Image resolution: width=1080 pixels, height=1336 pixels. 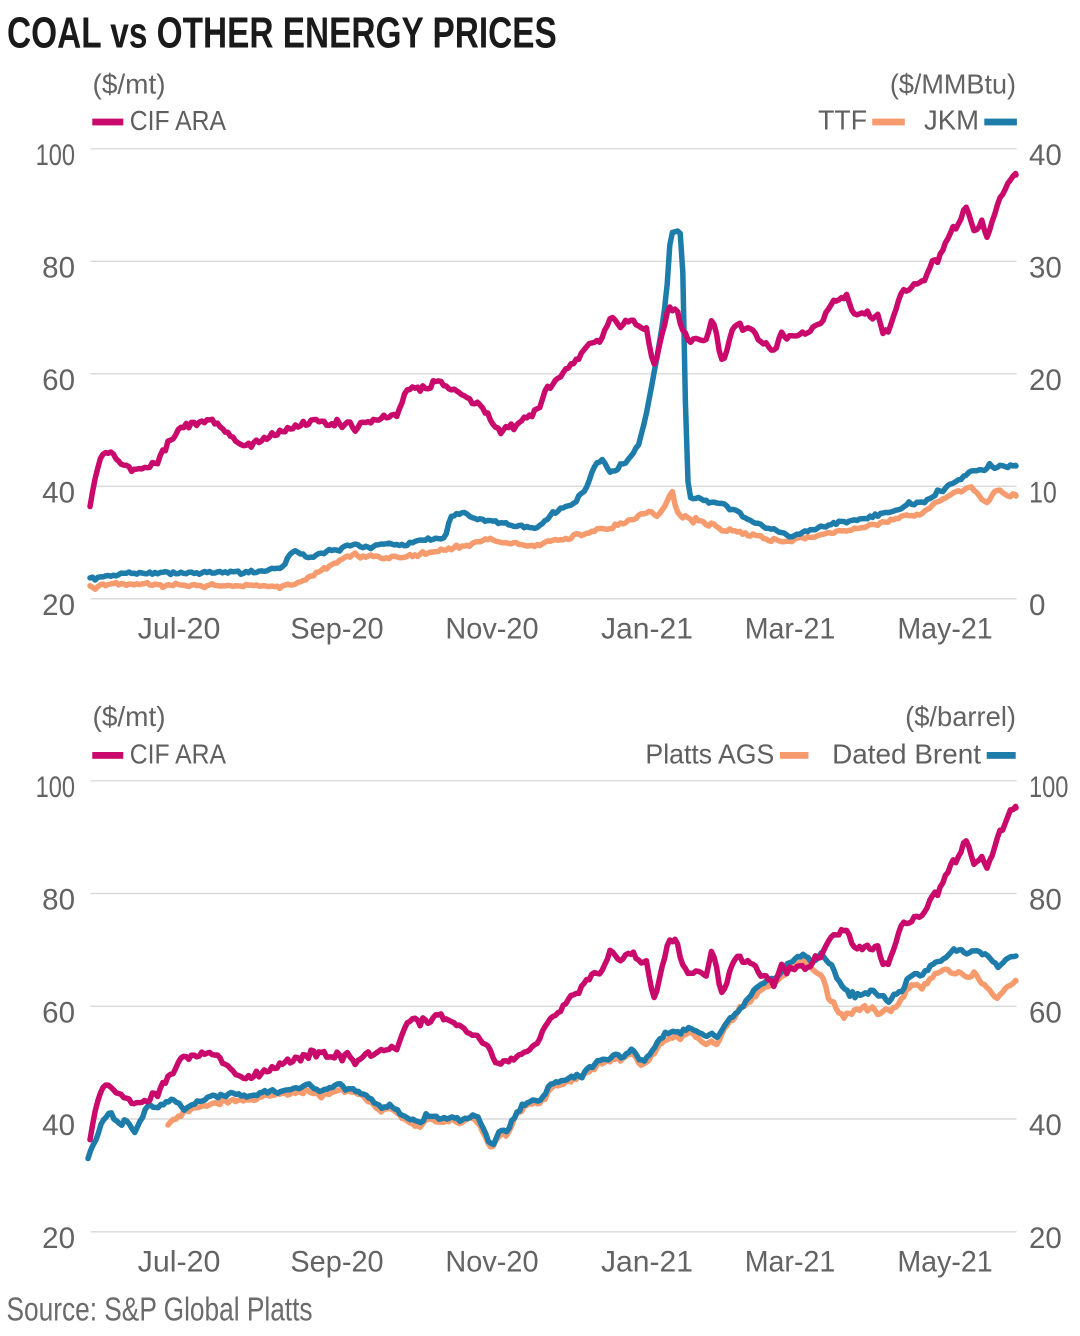 What do you see at coordinates (953, 84) in the screenshot?
I see `svg-text: ($/MMBtu)` at bounding box center [953, 84].